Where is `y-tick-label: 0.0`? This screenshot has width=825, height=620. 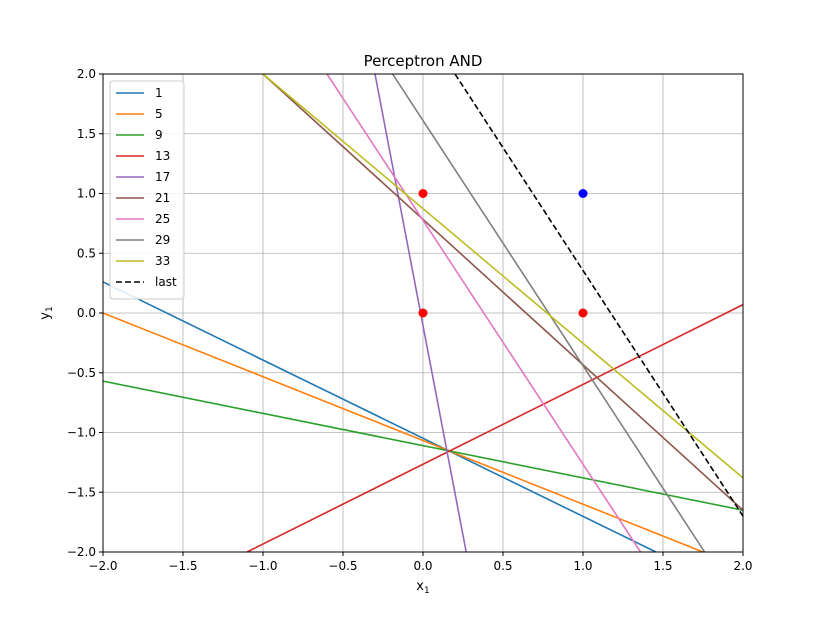 y-tick-label: 0.0 is located at coordinates (86, 313).